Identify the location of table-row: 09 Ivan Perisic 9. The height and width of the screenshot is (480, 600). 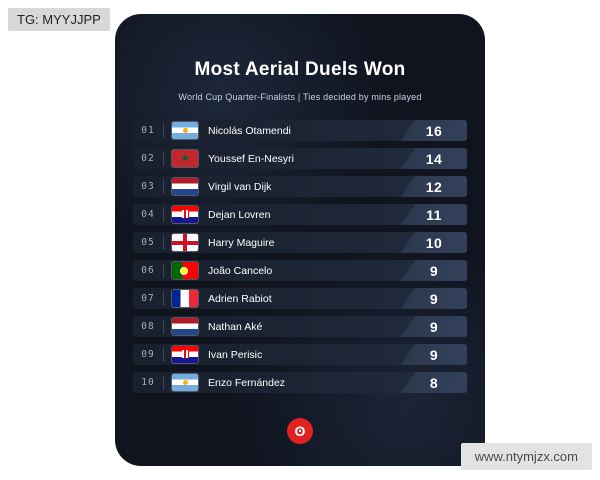
(300, 354).